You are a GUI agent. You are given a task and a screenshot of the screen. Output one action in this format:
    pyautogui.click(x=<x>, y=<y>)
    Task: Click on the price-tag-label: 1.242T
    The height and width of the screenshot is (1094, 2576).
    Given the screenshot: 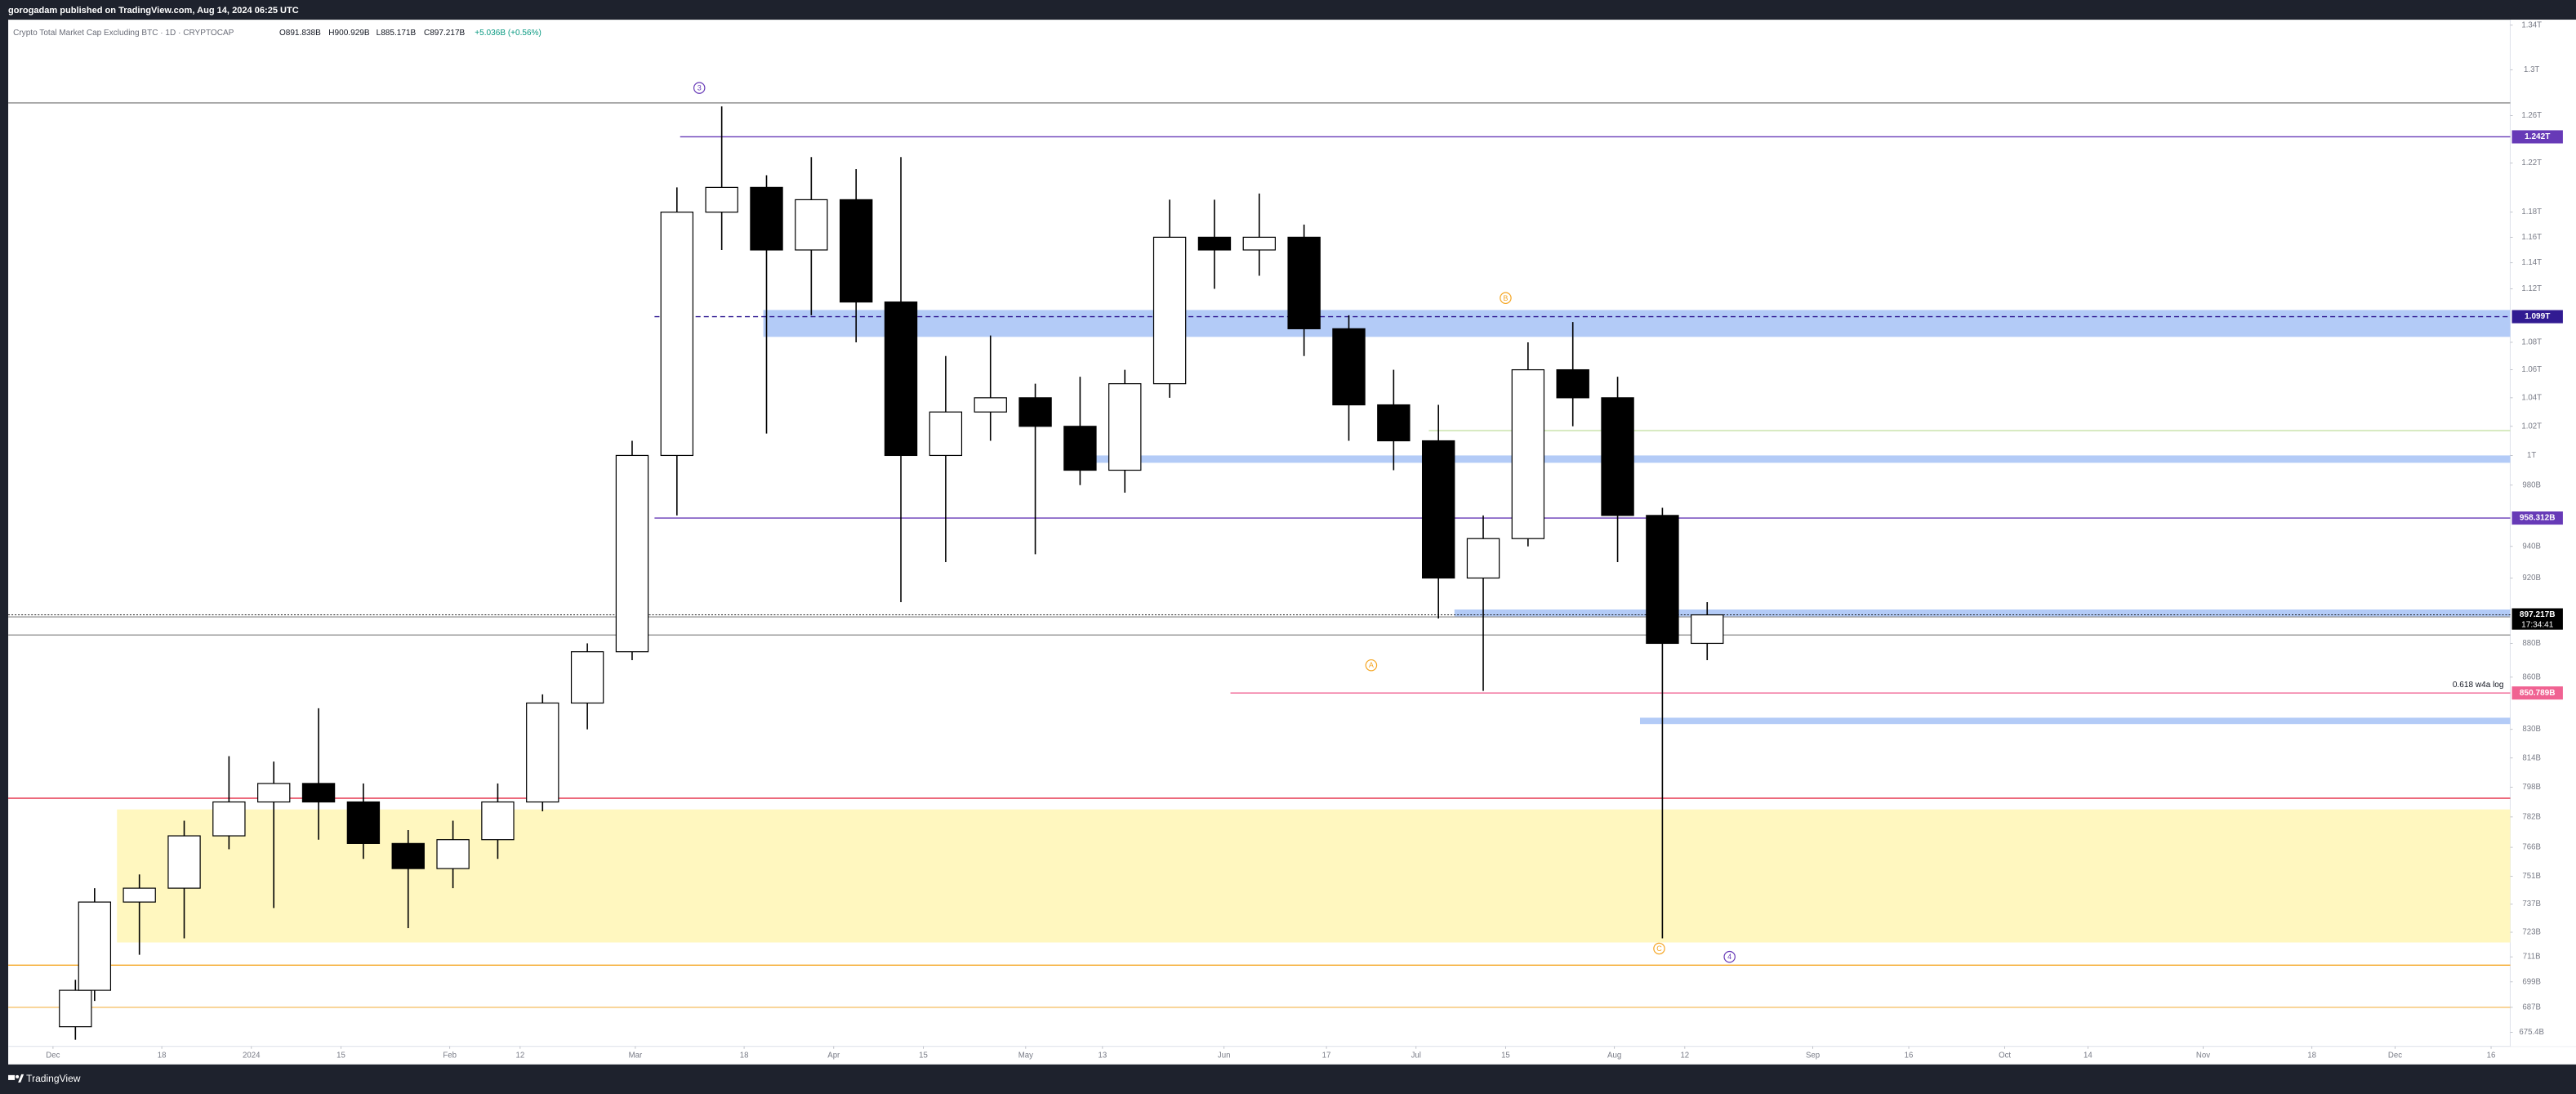 What is the action you would take?
    pyautogui.click(x=2538, y=137)
    